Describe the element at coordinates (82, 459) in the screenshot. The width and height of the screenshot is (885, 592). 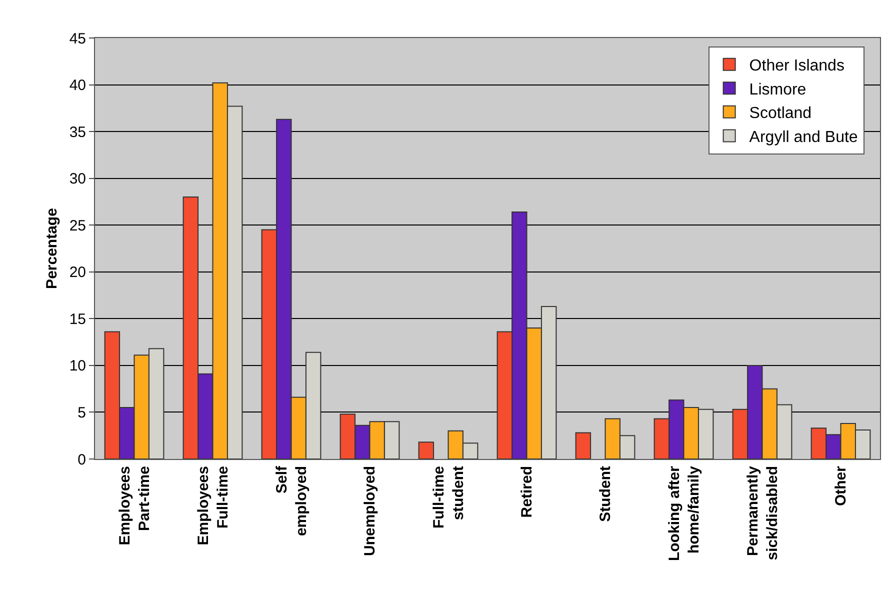
I see `y-tick-label: 0` at that location.